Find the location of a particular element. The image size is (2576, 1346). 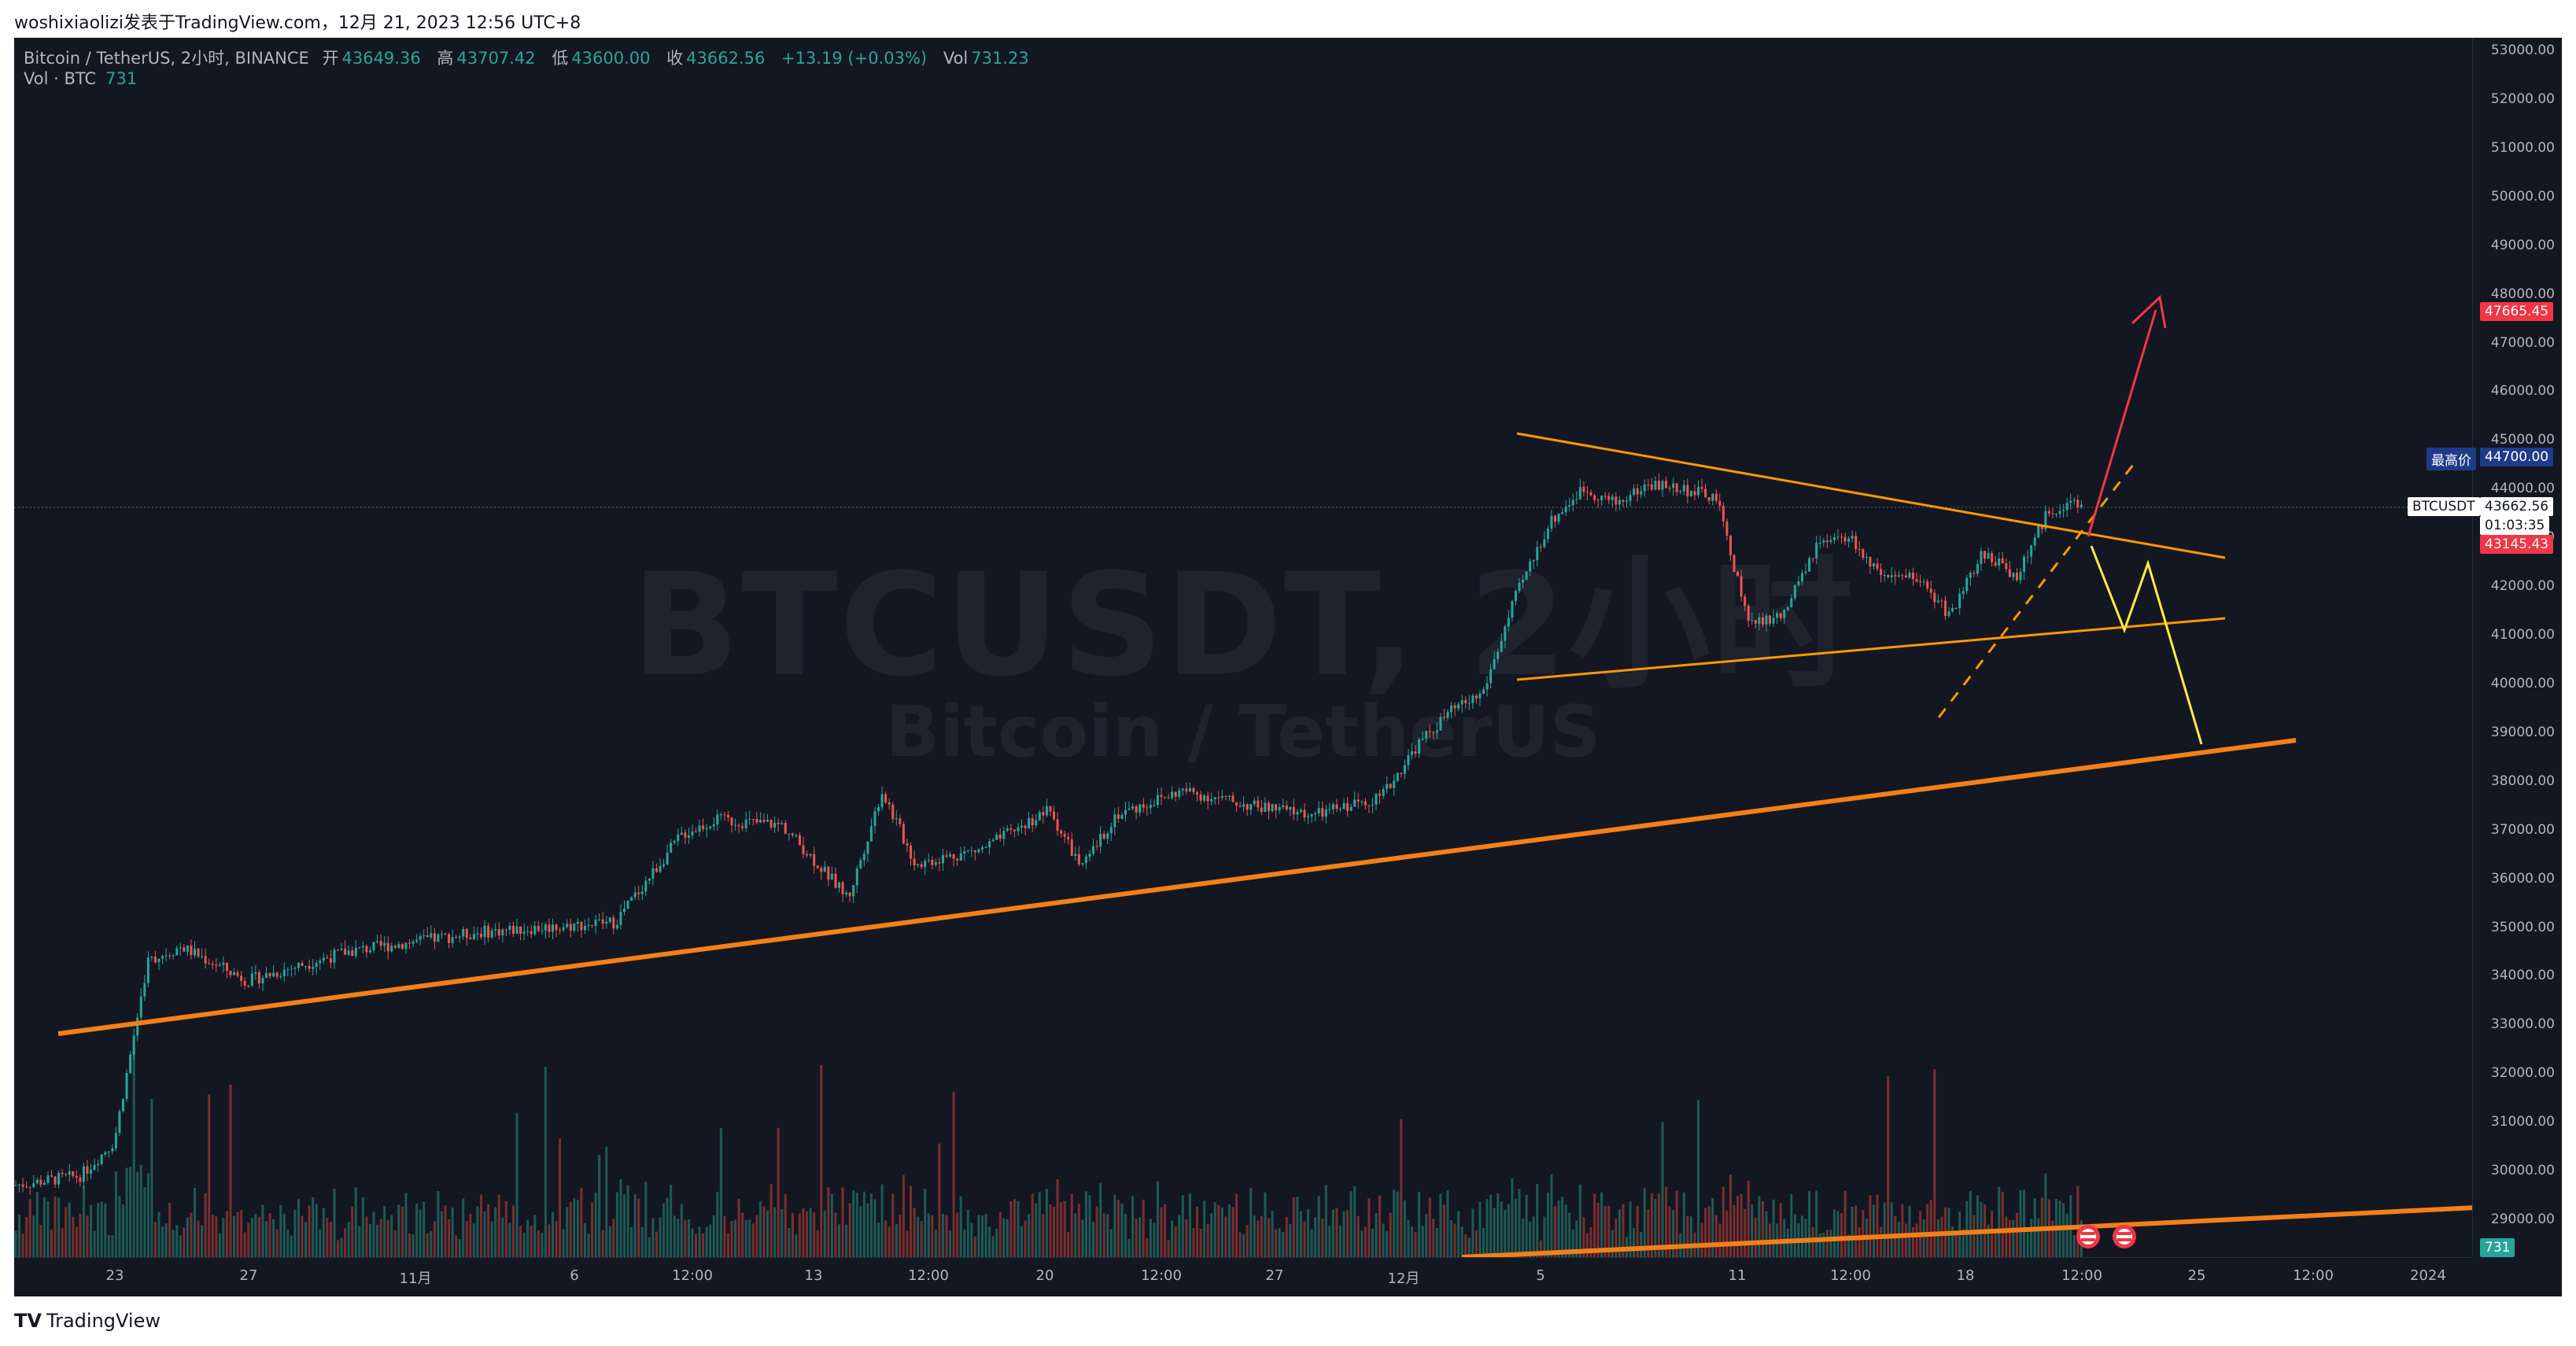

bullish-arrow is located at coordinates (2127, 416).